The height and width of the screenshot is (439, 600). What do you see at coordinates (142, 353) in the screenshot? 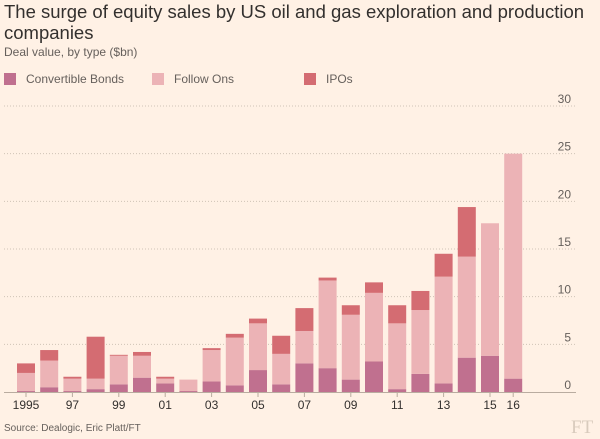
I see `bar-ipos-2000` at bounding box center [142, 353].